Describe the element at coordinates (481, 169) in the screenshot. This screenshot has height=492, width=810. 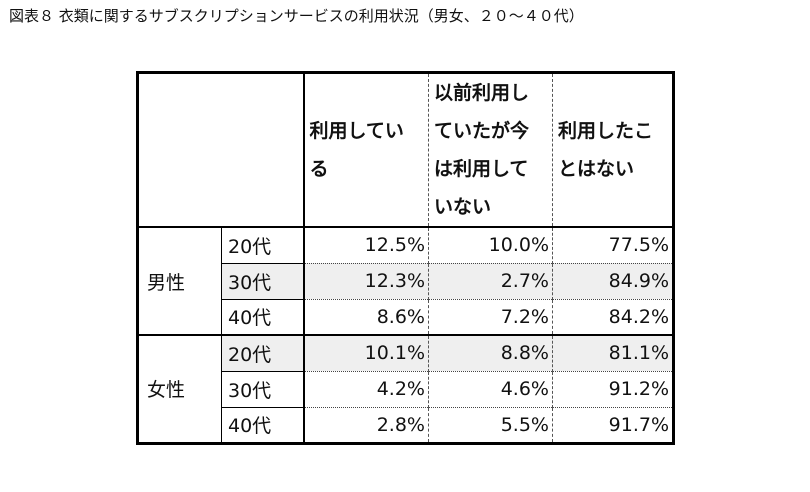
I see `column-header-line: は利用して` at that location.